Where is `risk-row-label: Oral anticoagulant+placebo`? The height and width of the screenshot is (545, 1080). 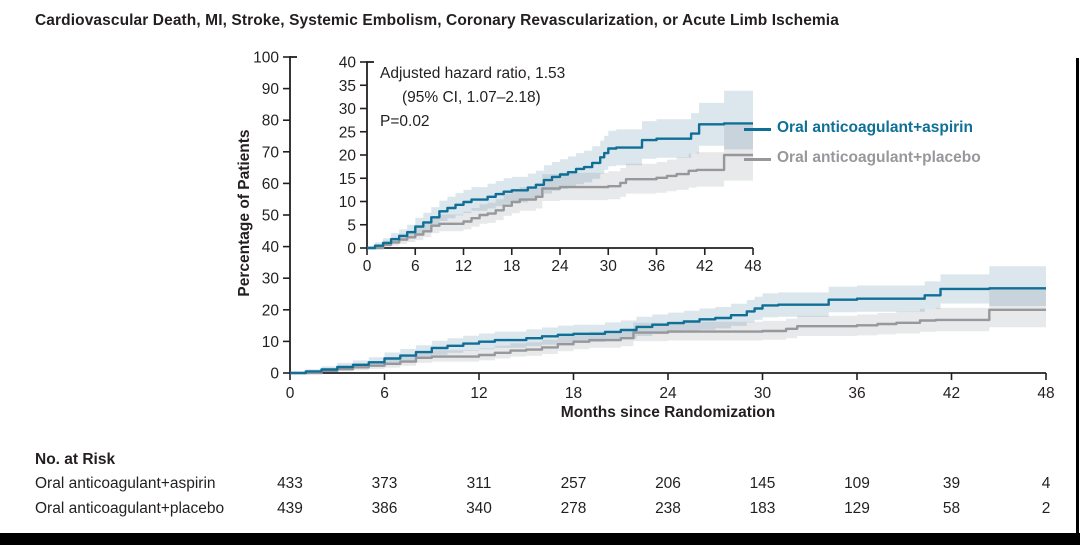 risk-row-label: Oral anticoagulant+placebo is located at coordinates (130, 508).